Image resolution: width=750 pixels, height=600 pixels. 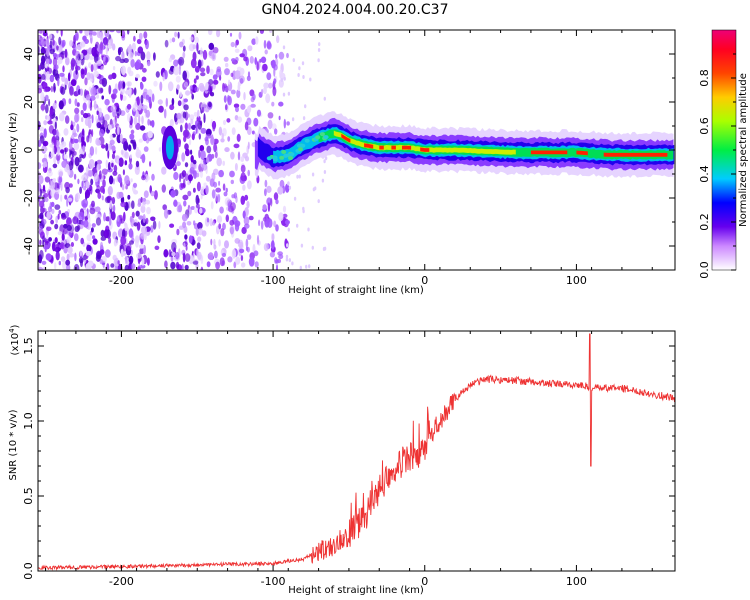 I want to click on trace-blob, so click(x=290, y=158).